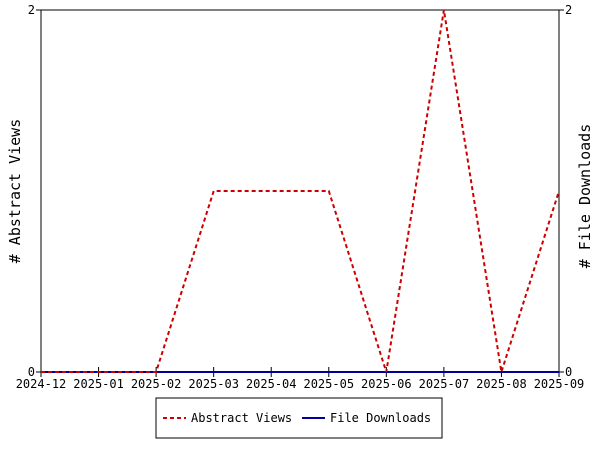 This screenshot has width=600, height=450. Describe the element at coordinates (568, 372) in the screenshot. I see `y2-tick-label: 0` at that location.